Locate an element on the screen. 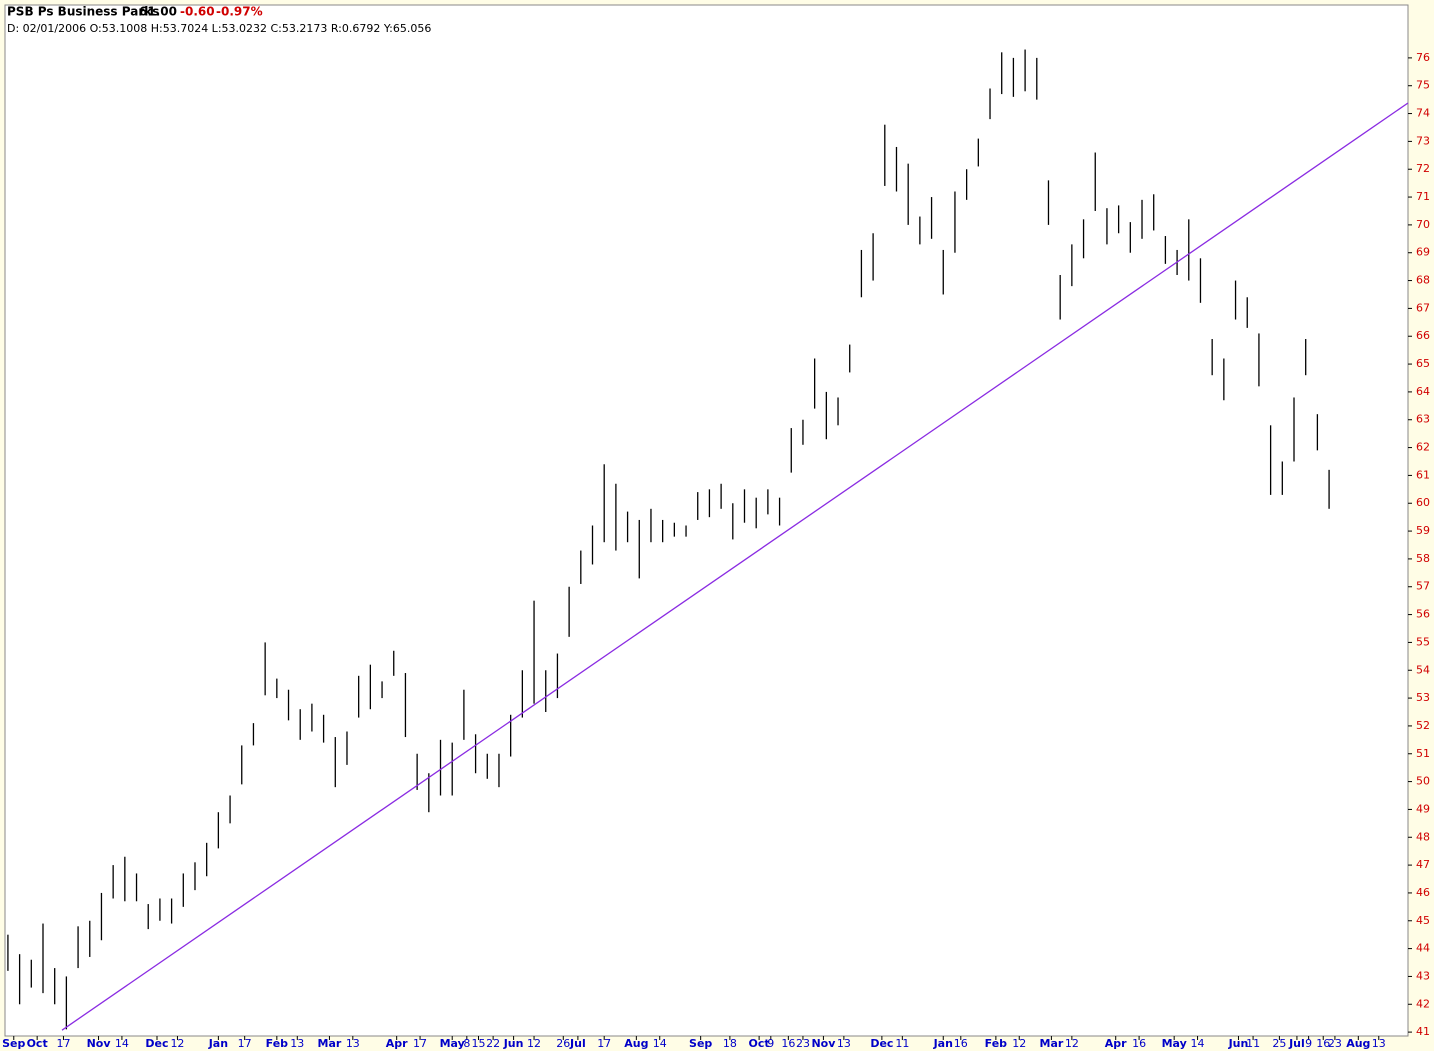  y-tick-label: 65 is located at coordinates (1423, 363).